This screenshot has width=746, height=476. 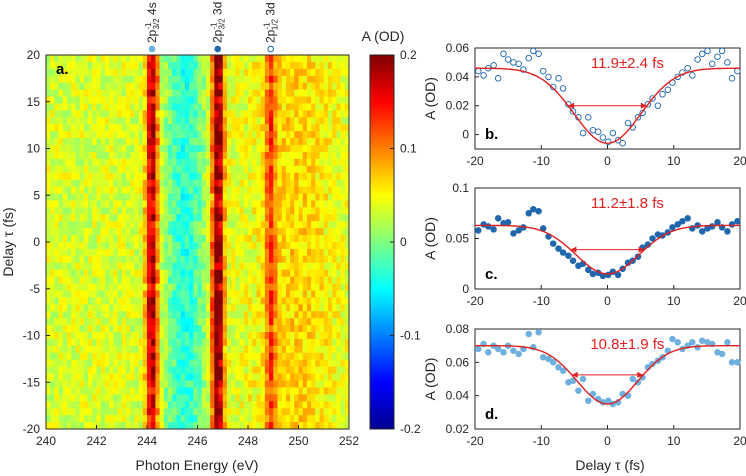 I want to click on heatmap-xtick-label: 250, so click(x=298, y=441).